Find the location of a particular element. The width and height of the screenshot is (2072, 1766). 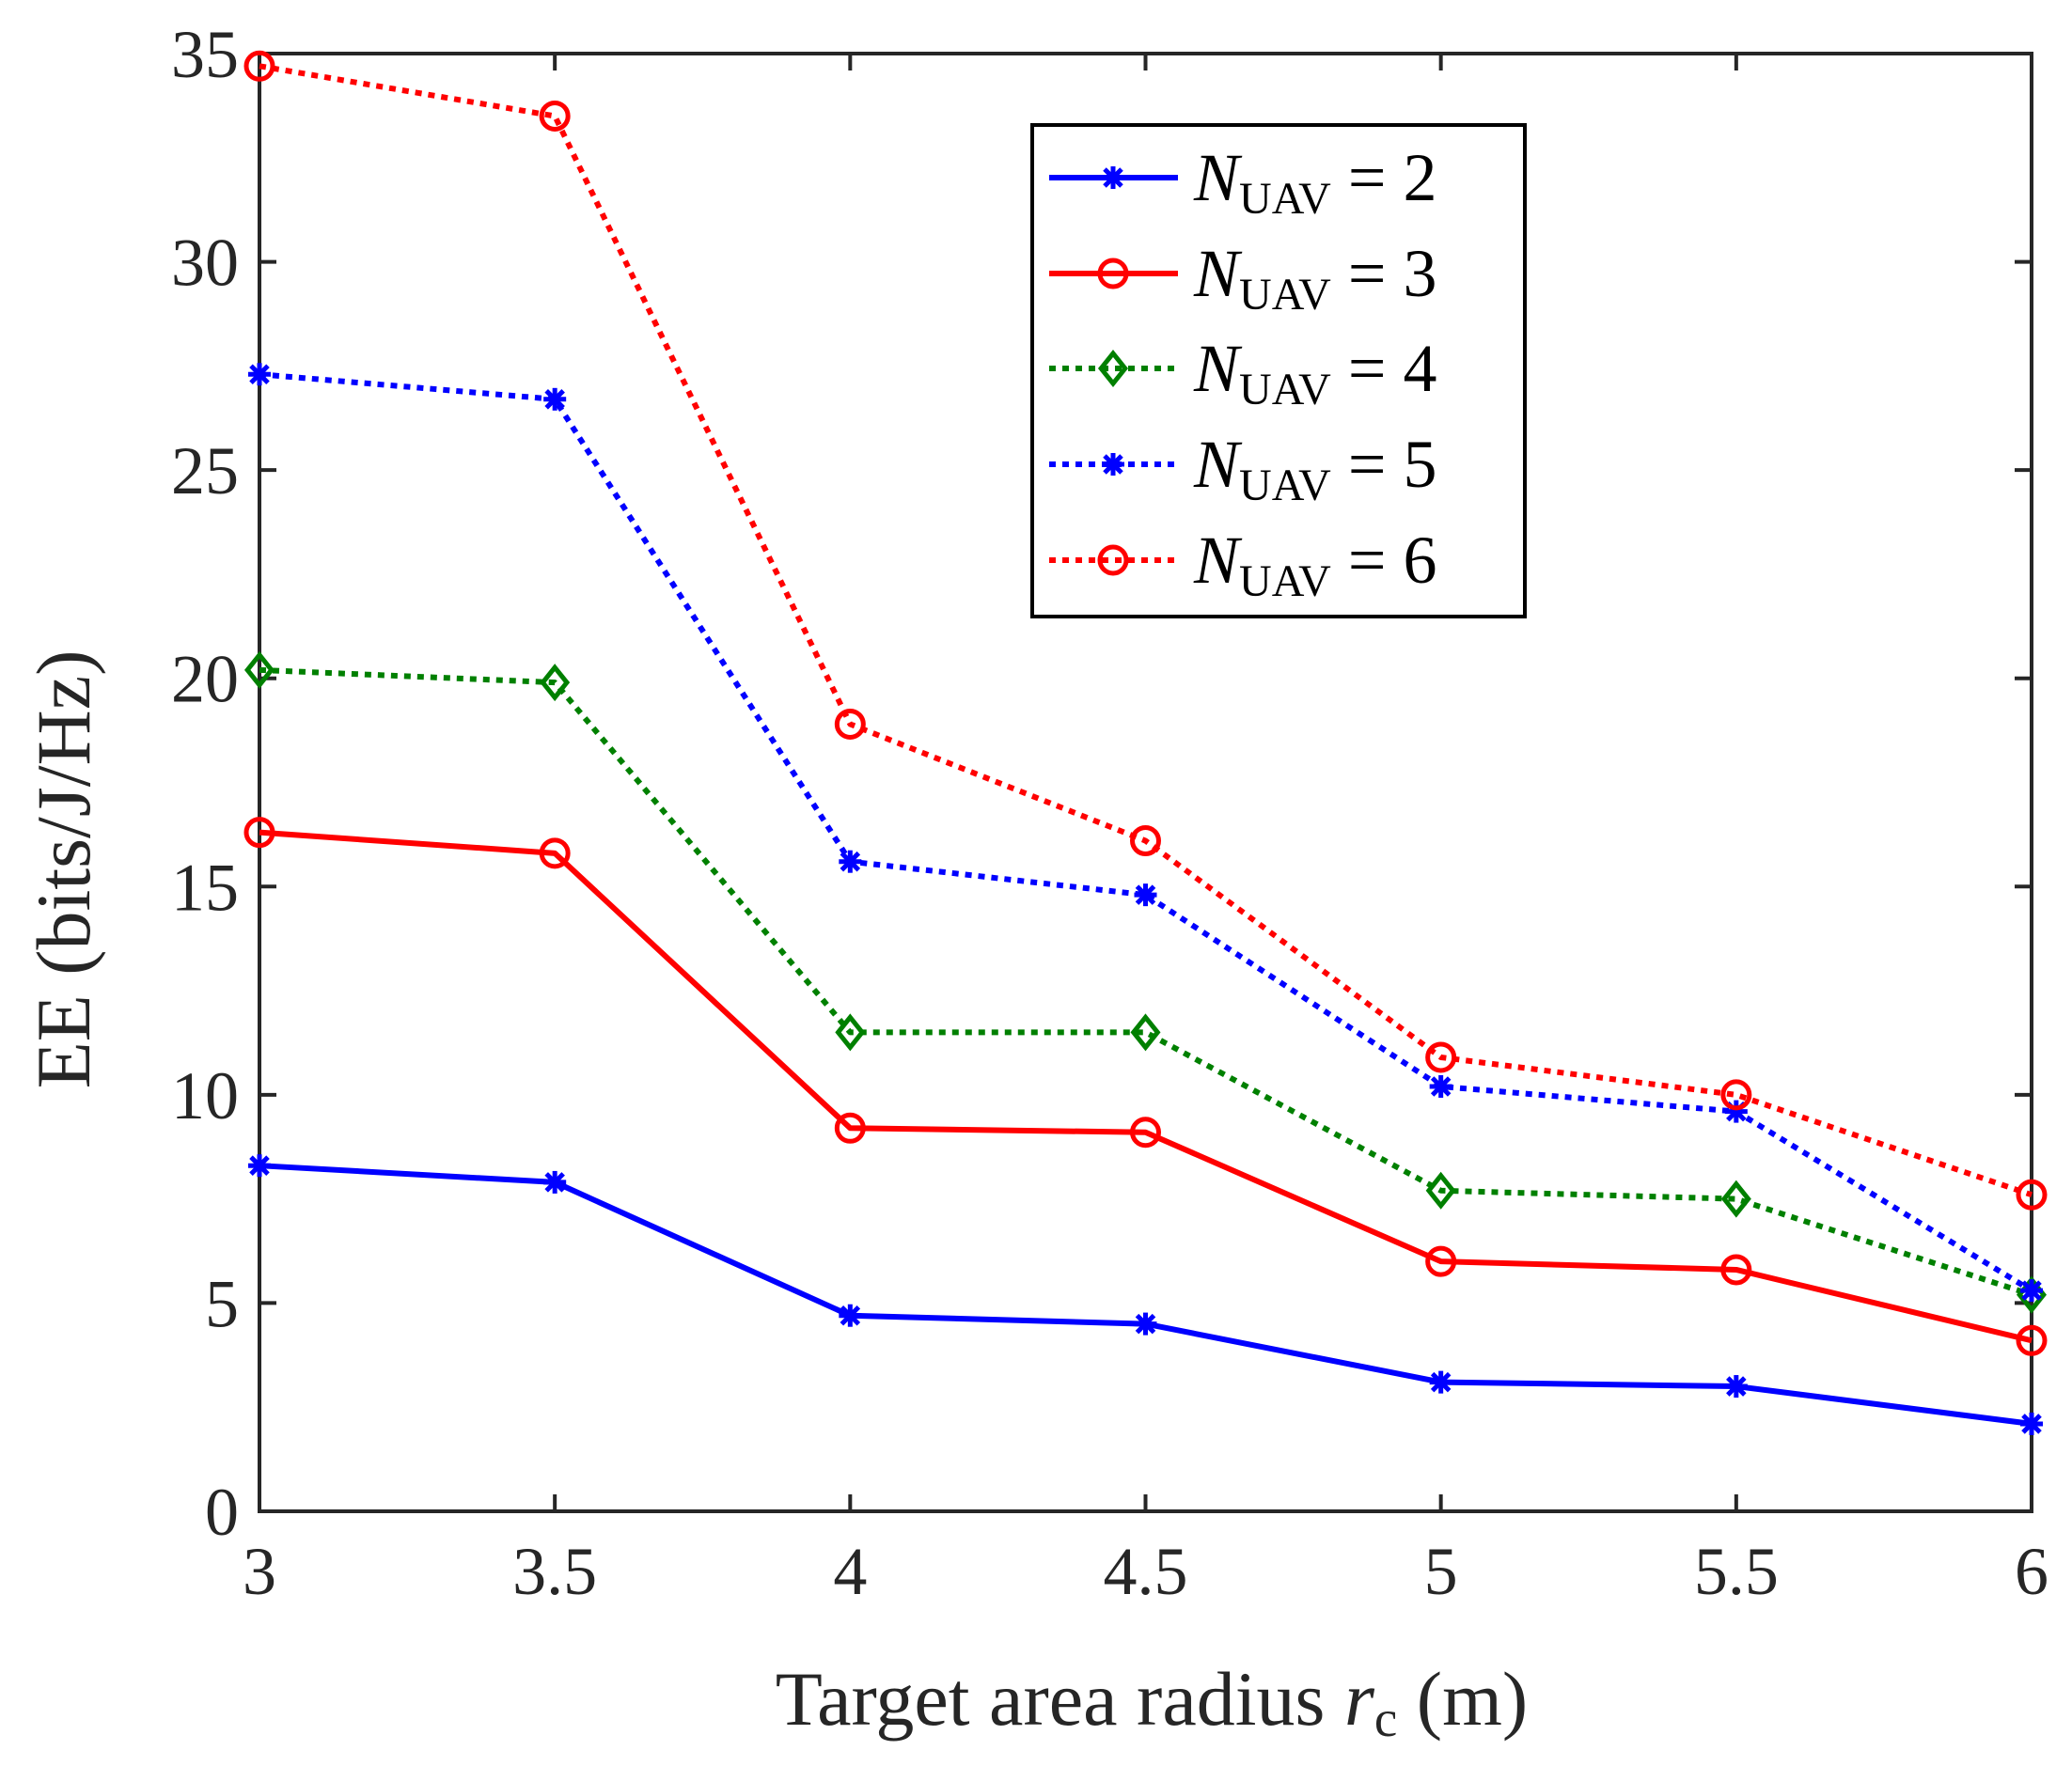

legend-entry: NUAV = 3 is located at coordinates (1242, 278).